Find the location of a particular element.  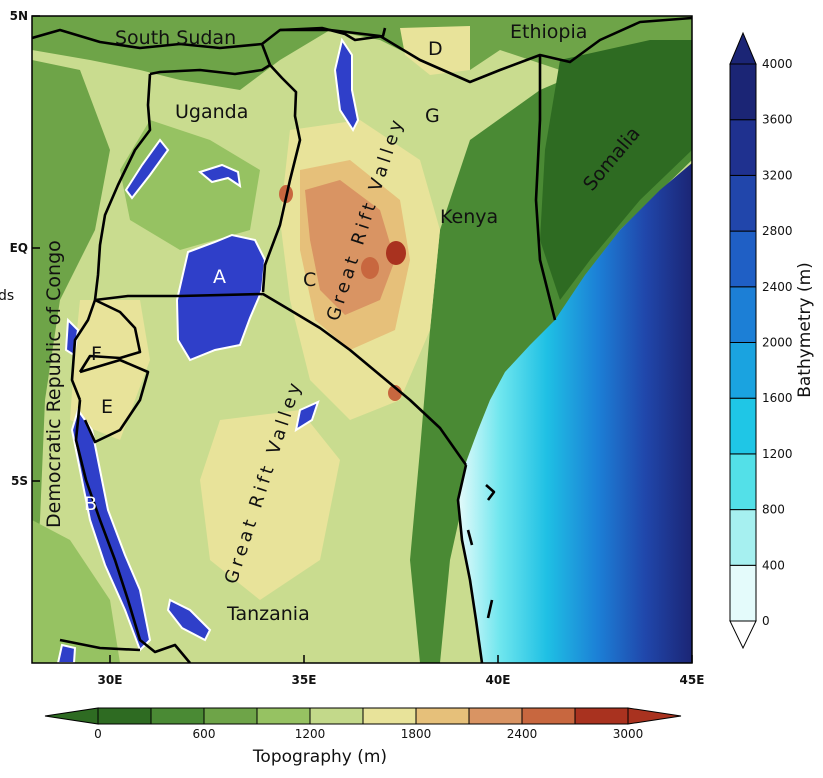

topography-bar-tick-label: 1200 is located at coordinates (310, 734).